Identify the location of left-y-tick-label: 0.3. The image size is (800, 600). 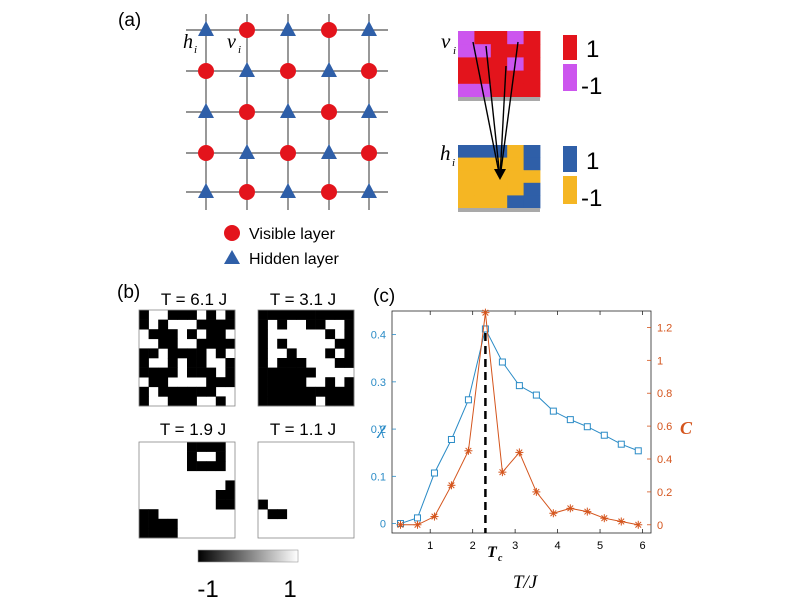
(378, 383).